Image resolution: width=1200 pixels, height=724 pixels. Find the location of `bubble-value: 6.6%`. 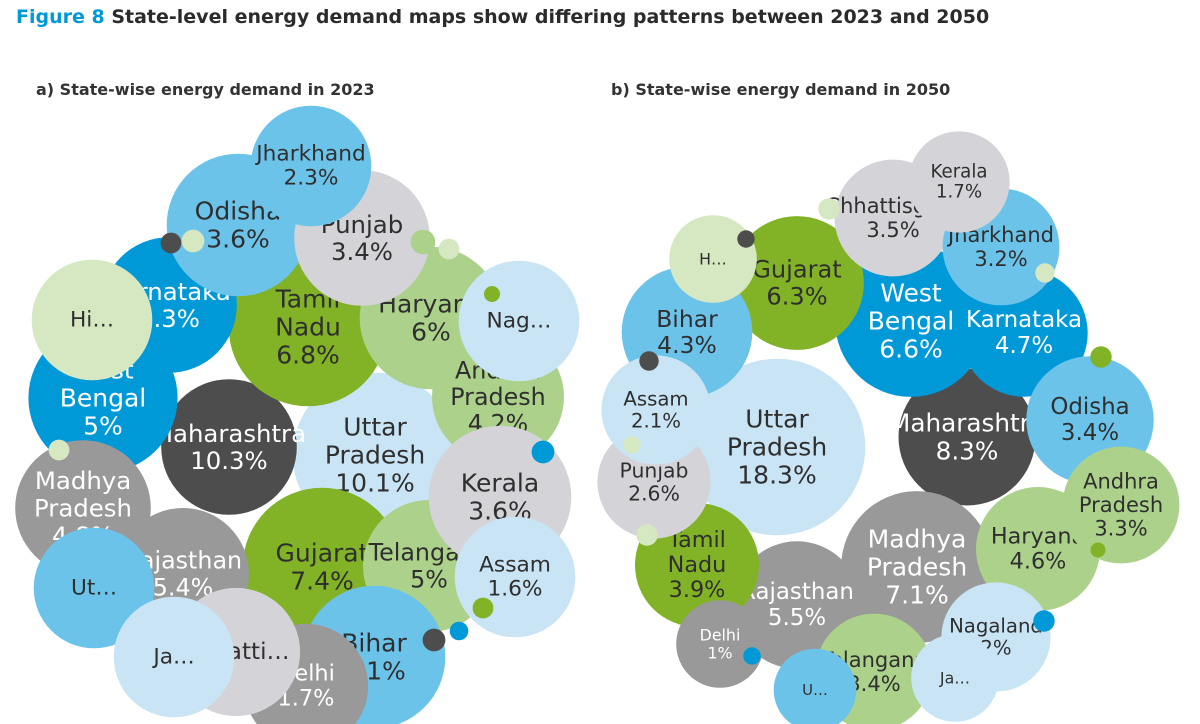

bubble-value: 6.6% is located at coordinates (911, 349).